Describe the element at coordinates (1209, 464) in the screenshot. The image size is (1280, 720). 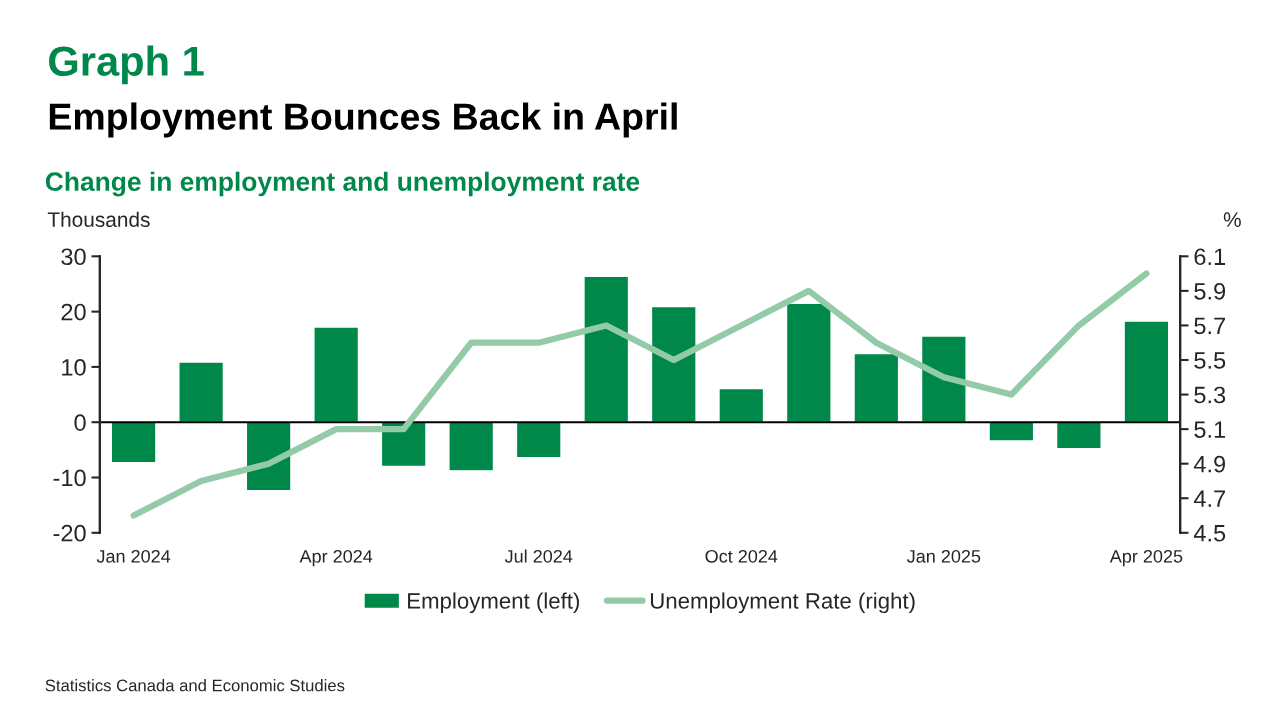
I see `y2-tick-label: 4.9` at that location.